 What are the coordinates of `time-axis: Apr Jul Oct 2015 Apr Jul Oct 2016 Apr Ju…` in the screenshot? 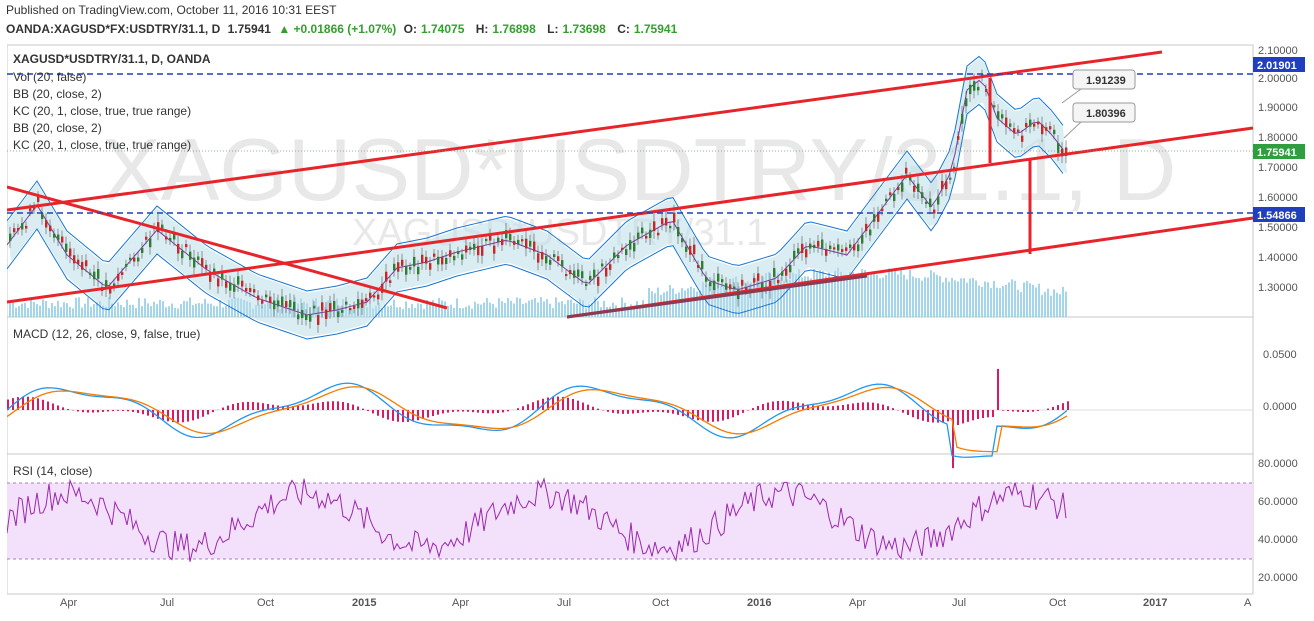 It's located at (656, 603).